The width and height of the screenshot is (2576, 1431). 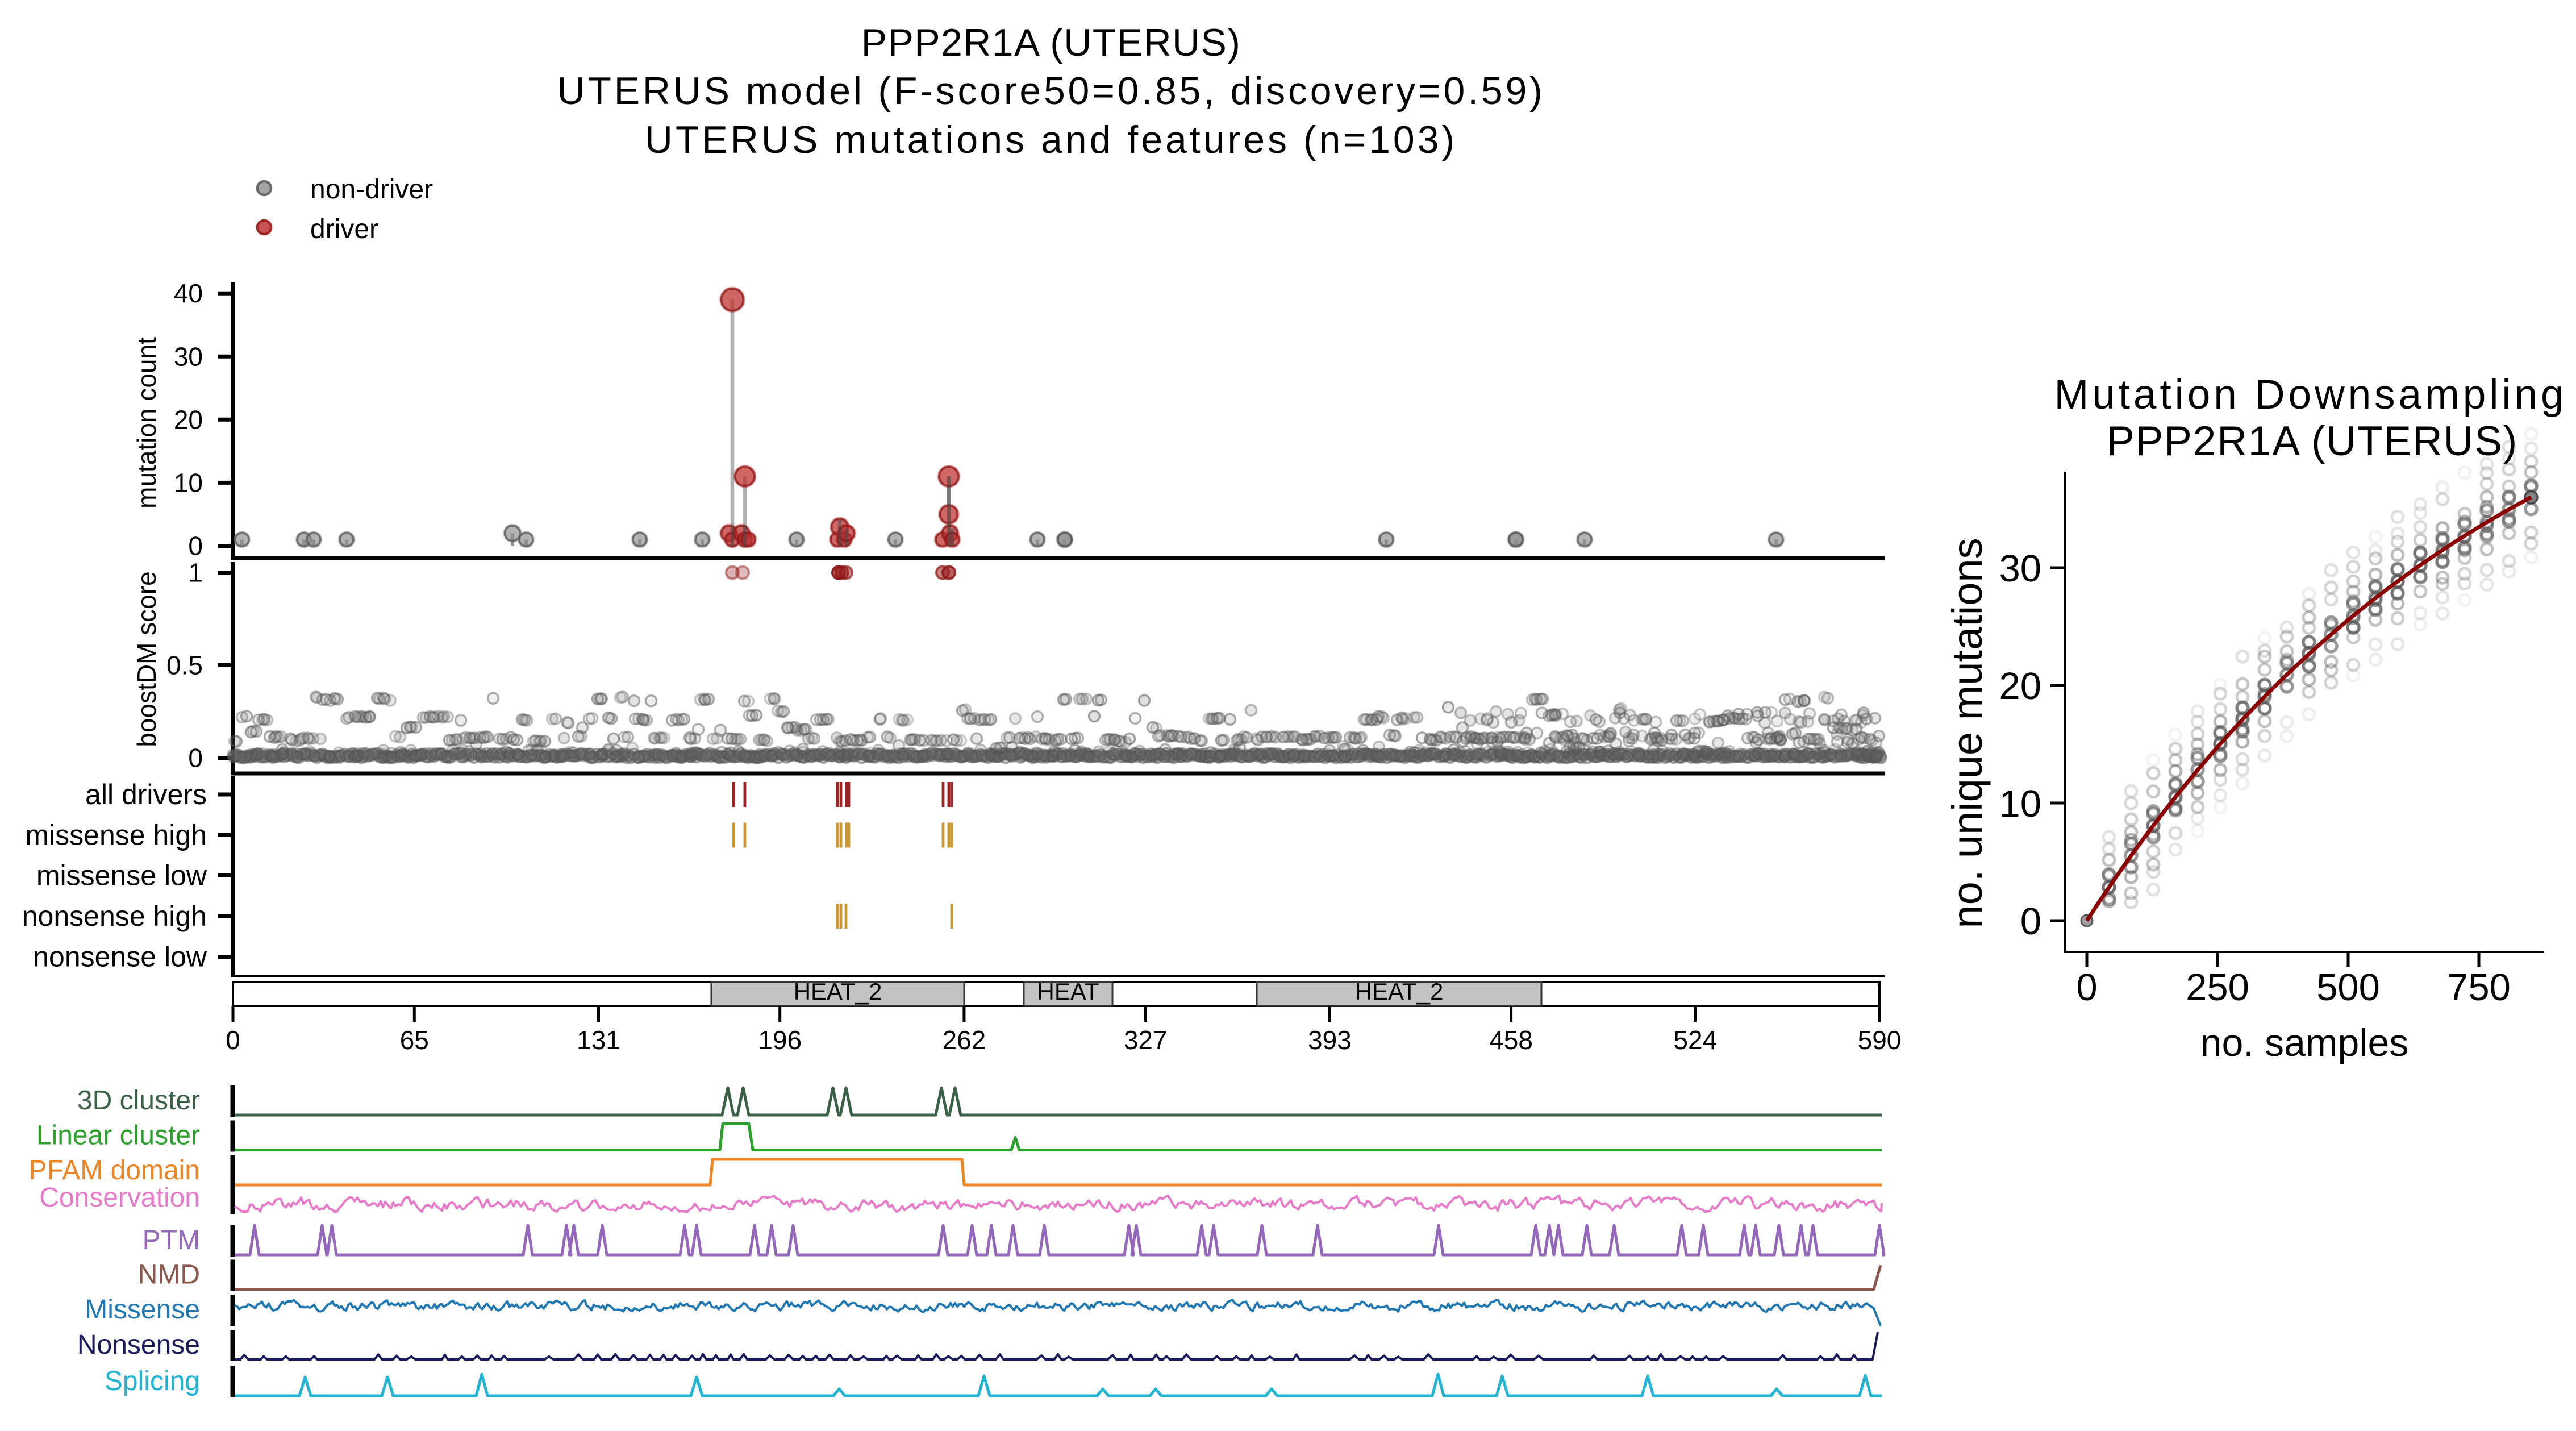 What do you see at coordinates (184, 665) in the screenshot?
I see `svg-text: 0.5` at bounding box center [184, 665].